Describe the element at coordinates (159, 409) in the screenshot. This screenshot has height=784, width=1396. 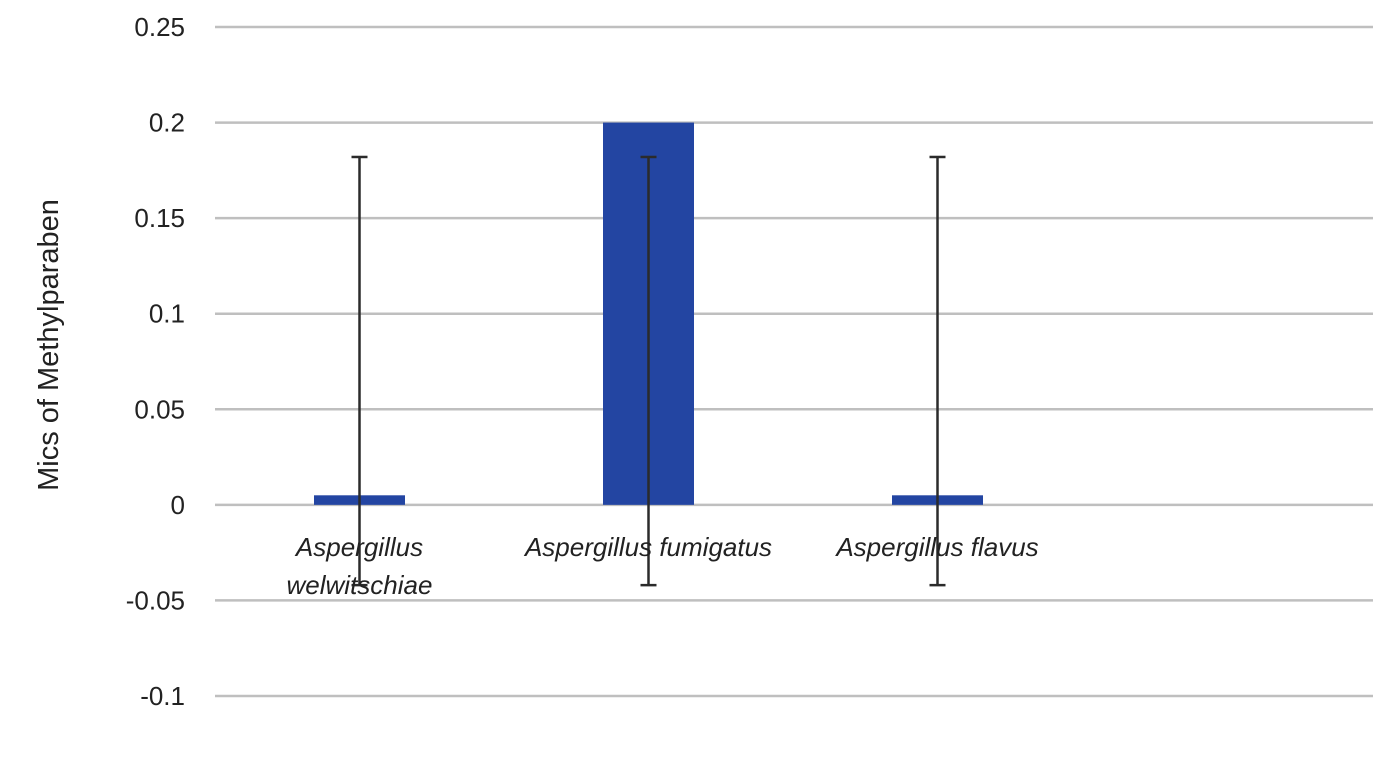
I see `y-tick-label: 0.05` at that location.